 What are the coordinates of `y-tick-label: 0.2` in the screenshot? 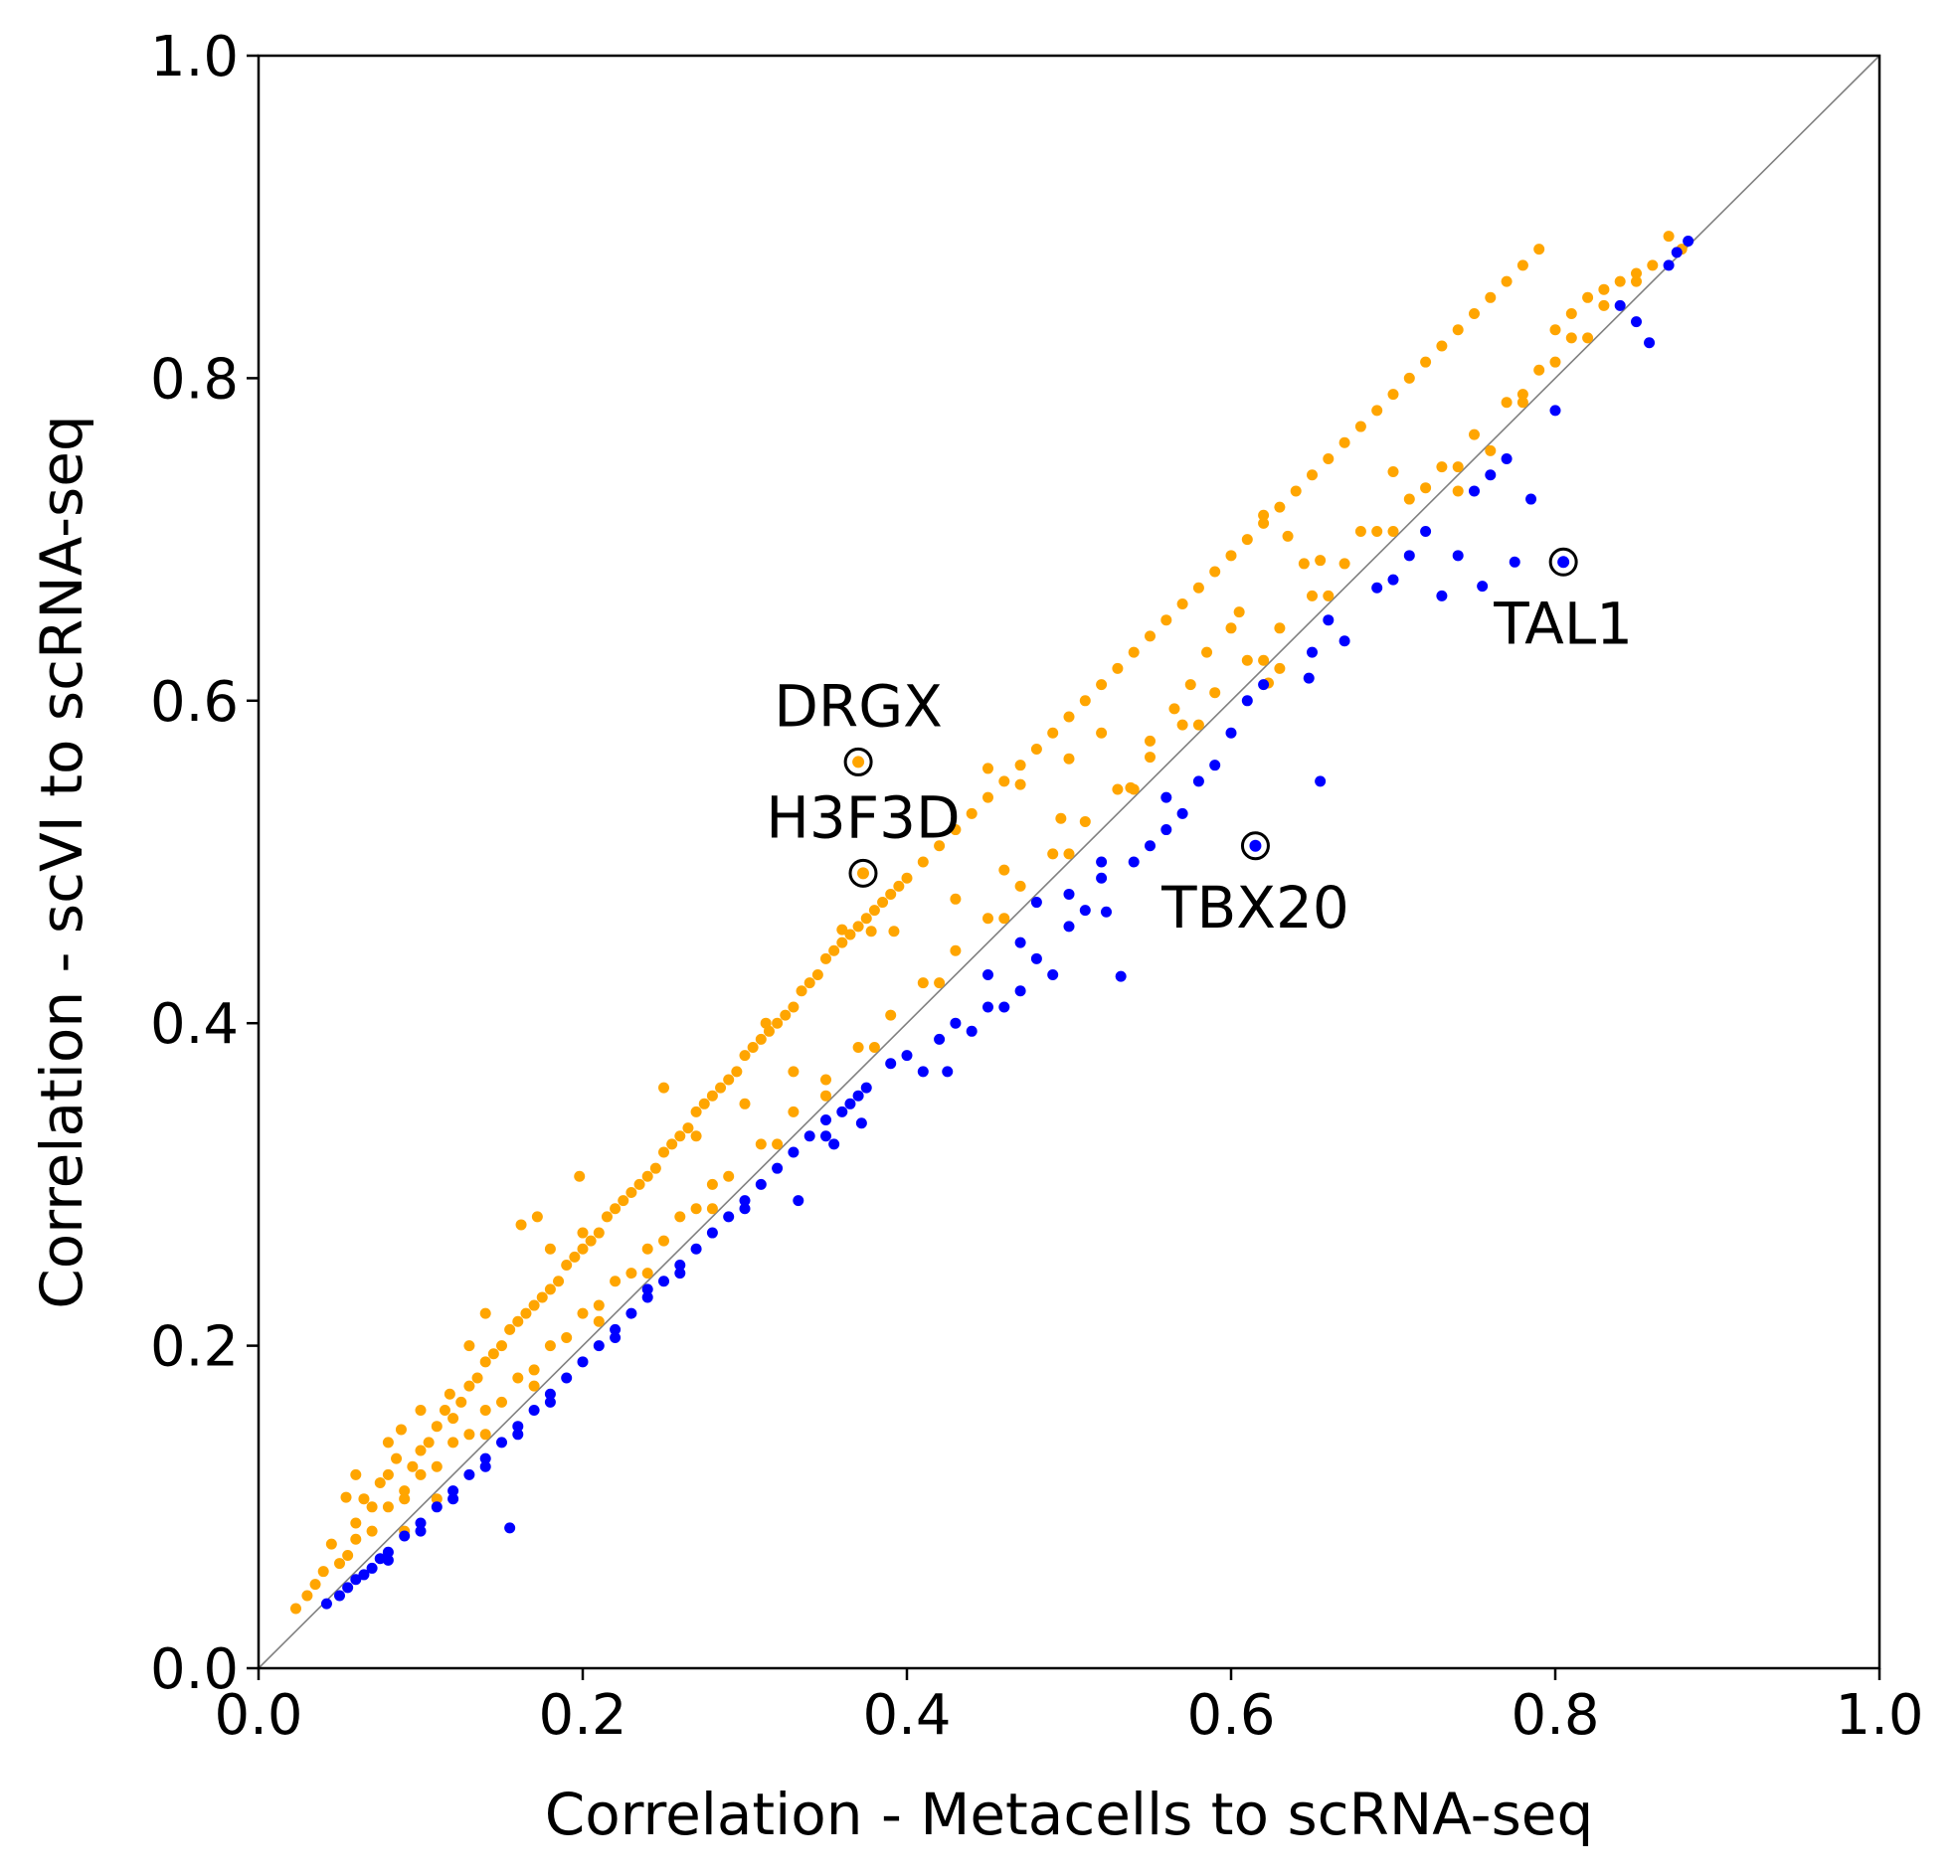 It's located at (194, 1347).